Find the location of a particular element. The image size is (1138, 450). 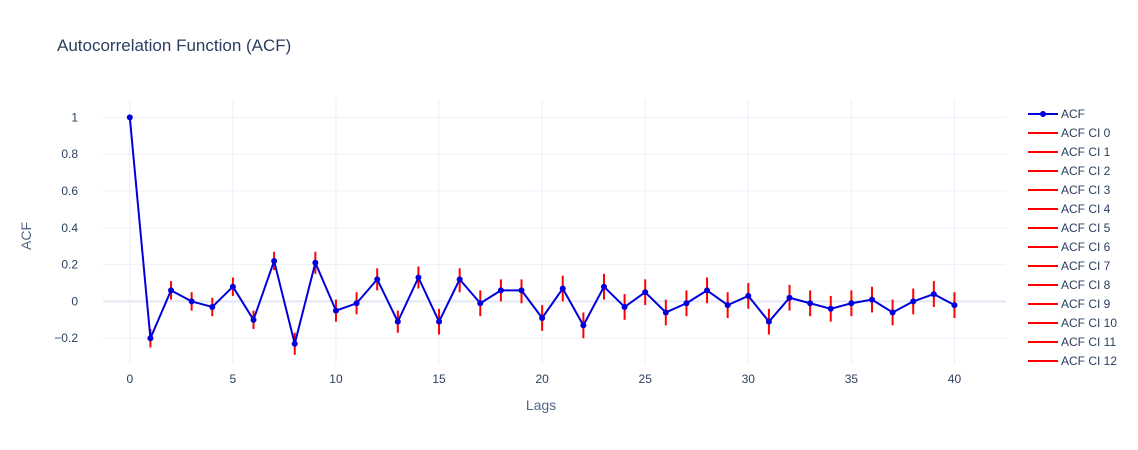

legend-item-acf: ACF is located at coordinates (1056, 114).